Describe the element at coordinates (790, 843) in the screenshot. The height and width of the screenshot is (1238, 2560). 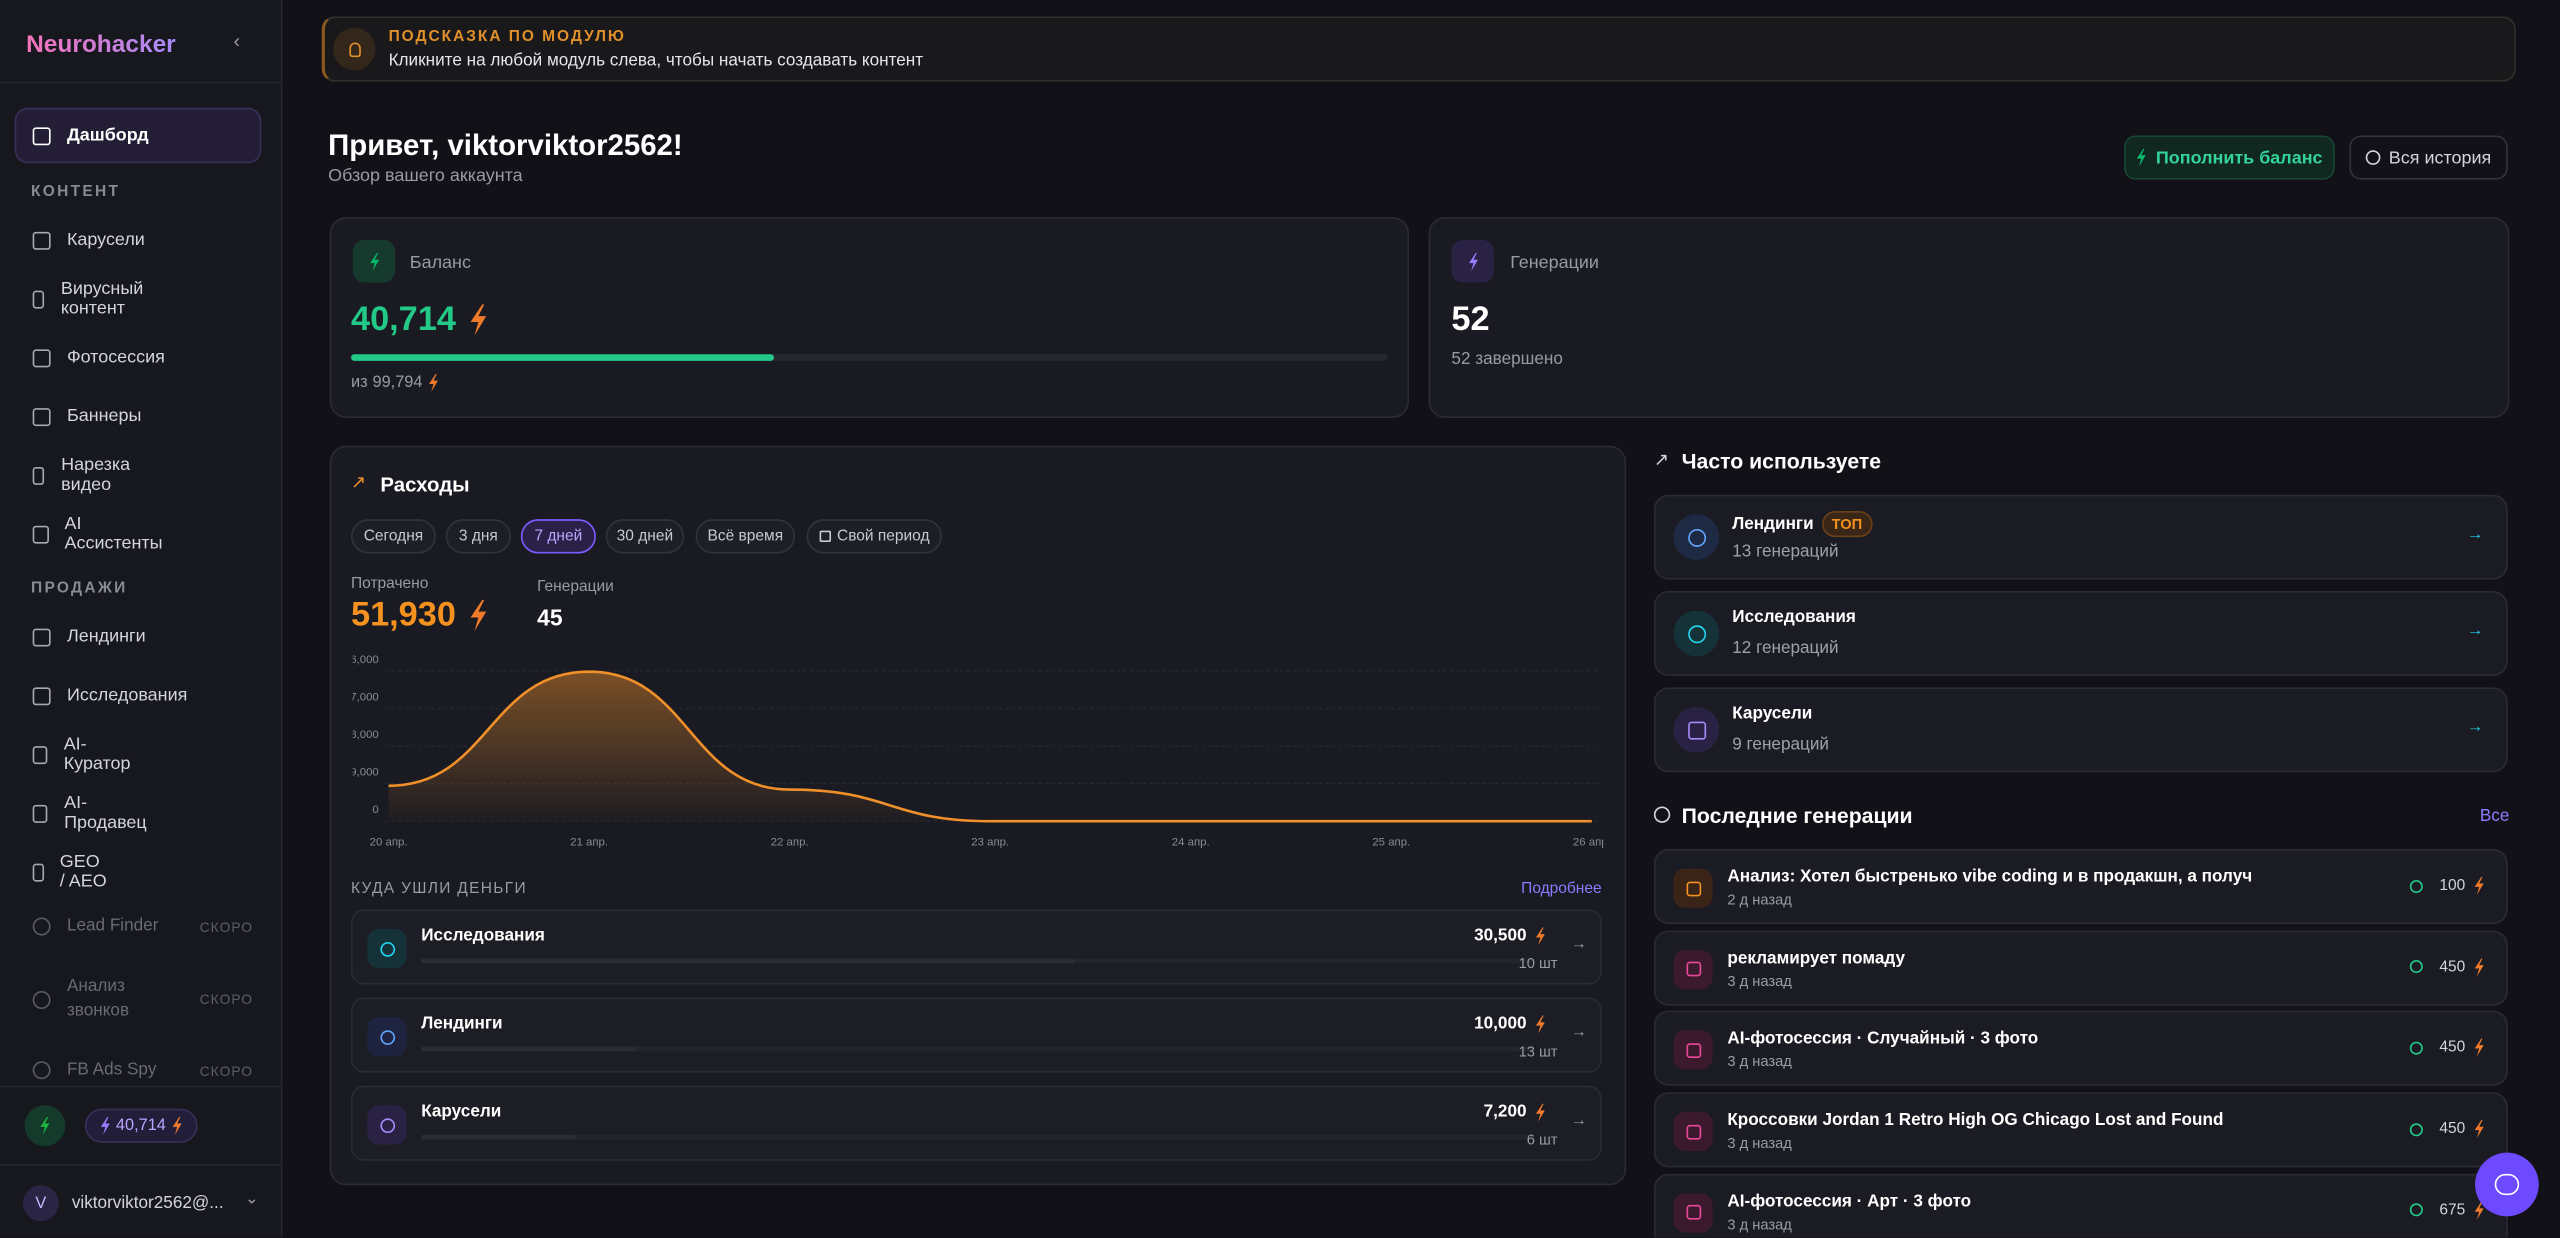
I see `x-tick-label: 22 апр.` at that location.